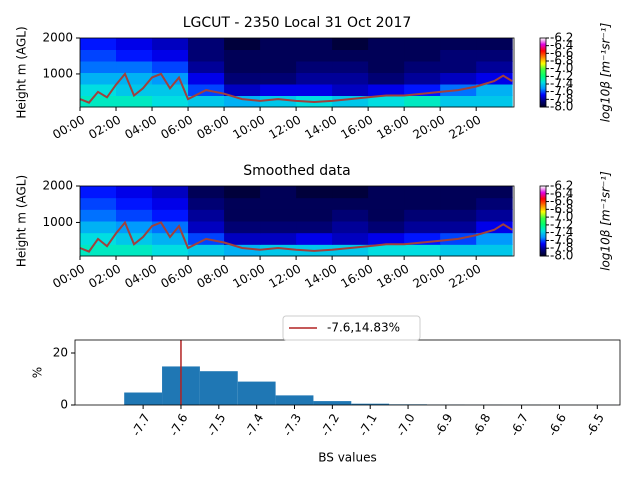 This screenshot has width=640, height=480. What do you see at coordinates (561, 193) in the screenshot?
I see `colorbar-tick-label: -6.4` at bounding box center [561, 193].